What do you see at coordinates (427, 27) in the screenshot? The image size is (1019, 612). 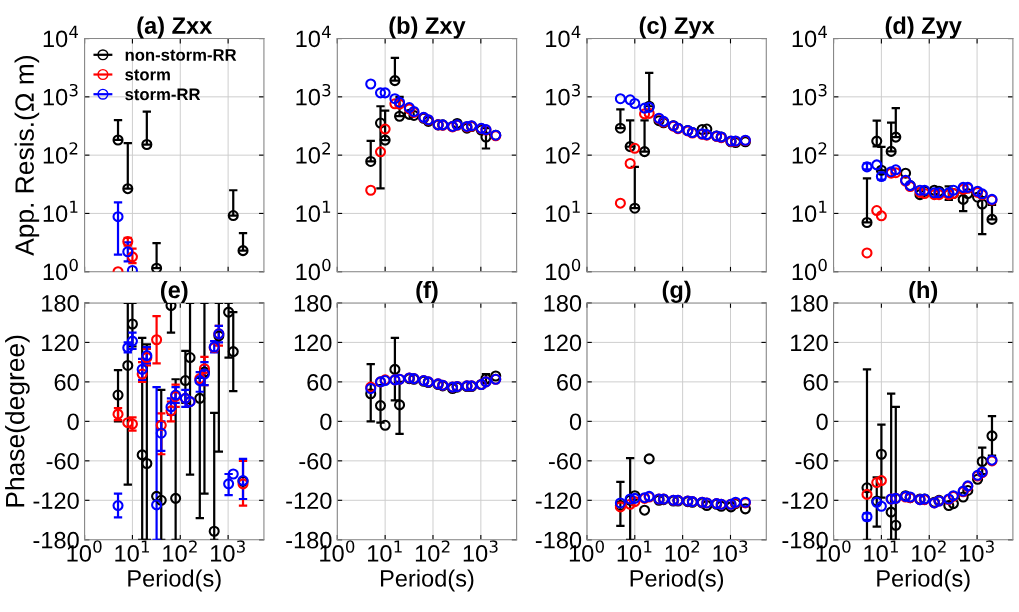 I see `chart-title: (b) Zxy` at bounding box center [427, 27].